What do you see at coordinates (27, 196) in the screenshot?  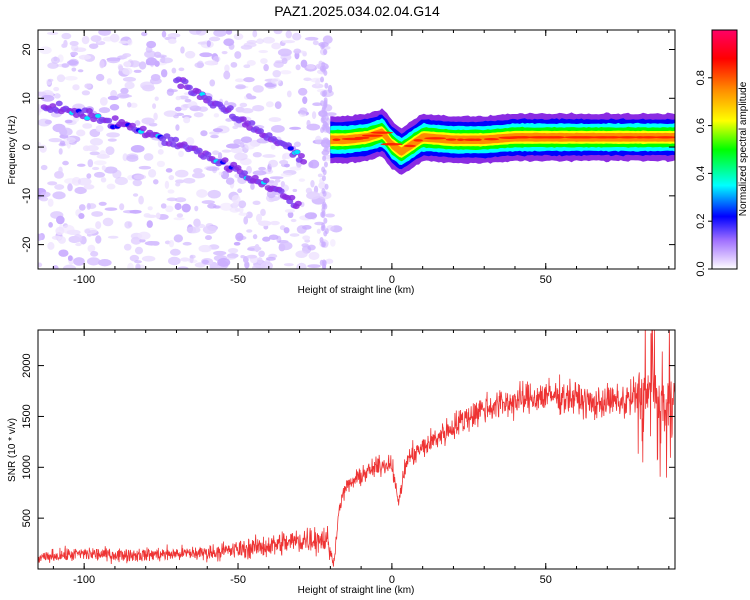 I see `y-tick-label: -10` at bounding box center [27, 196].